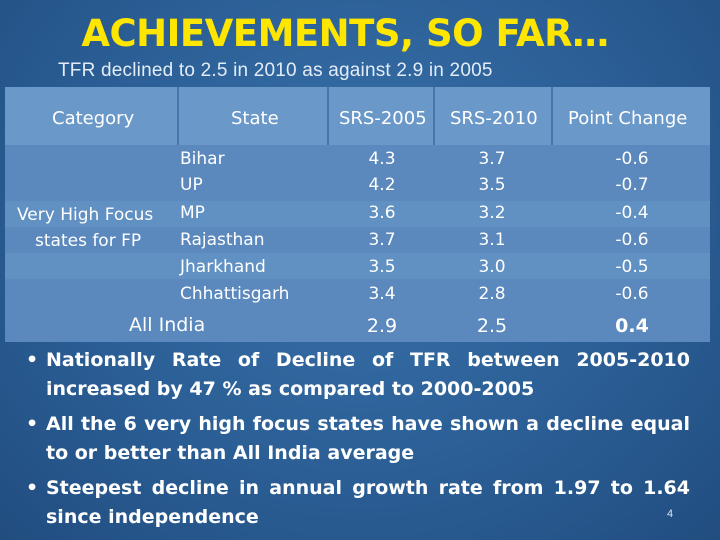  Describe the element at coordinates (632, 326) in the screenshot. I see `all-india-change: 0.4` at that location.